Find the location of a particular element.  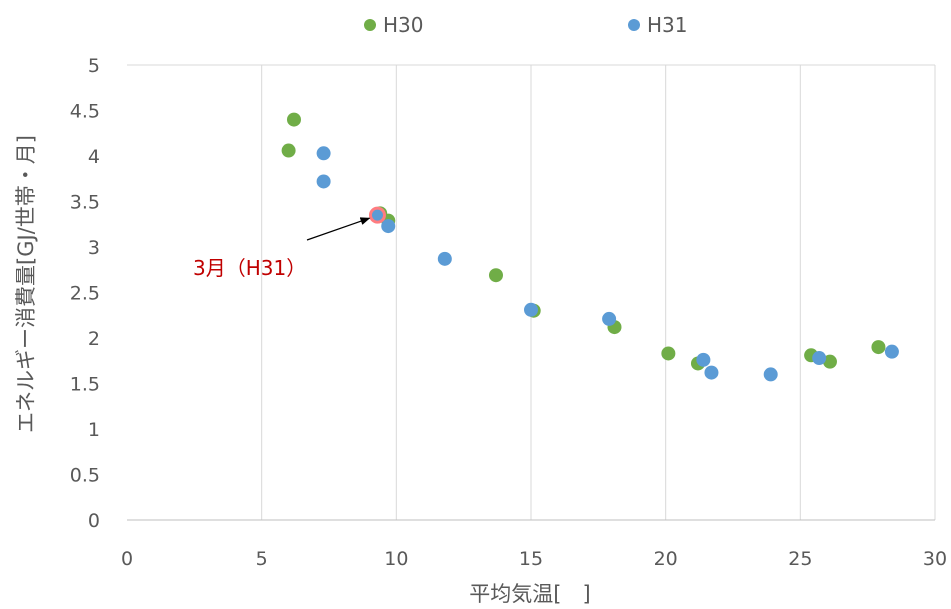

x-tick-label: 15 is located at coordinates (531, 559).